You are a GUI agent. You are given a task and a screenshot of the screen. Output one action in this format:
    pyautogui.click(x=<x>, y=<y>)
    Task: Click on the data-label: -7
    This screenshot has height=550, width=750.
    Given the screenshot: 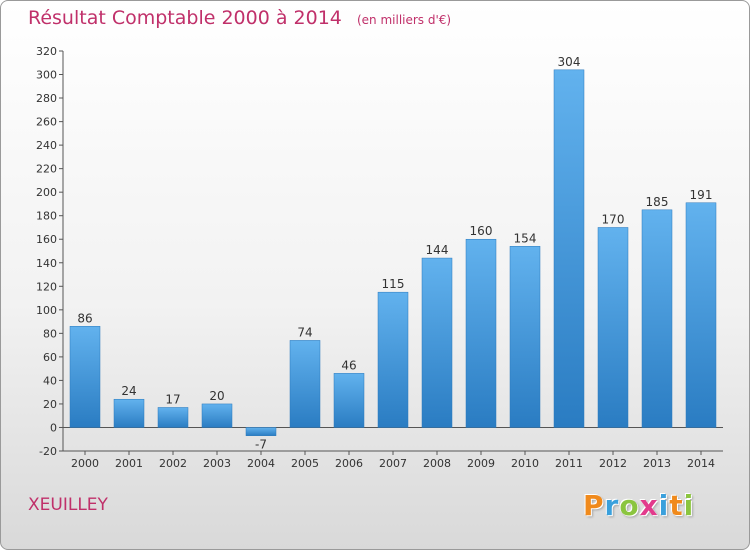 What is the action you would take?
    pyautogui.click(x=261, y=445)
    